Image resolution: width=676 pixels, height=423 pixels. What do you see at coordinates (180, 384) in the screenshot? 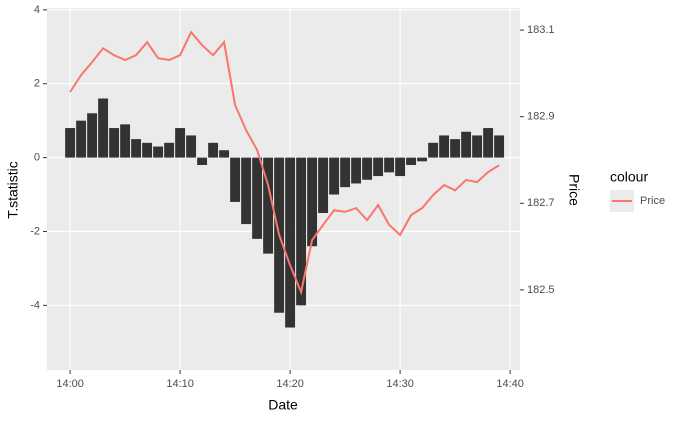
I see `x-tick-label: 14:10` at bounding box center [180, 384].